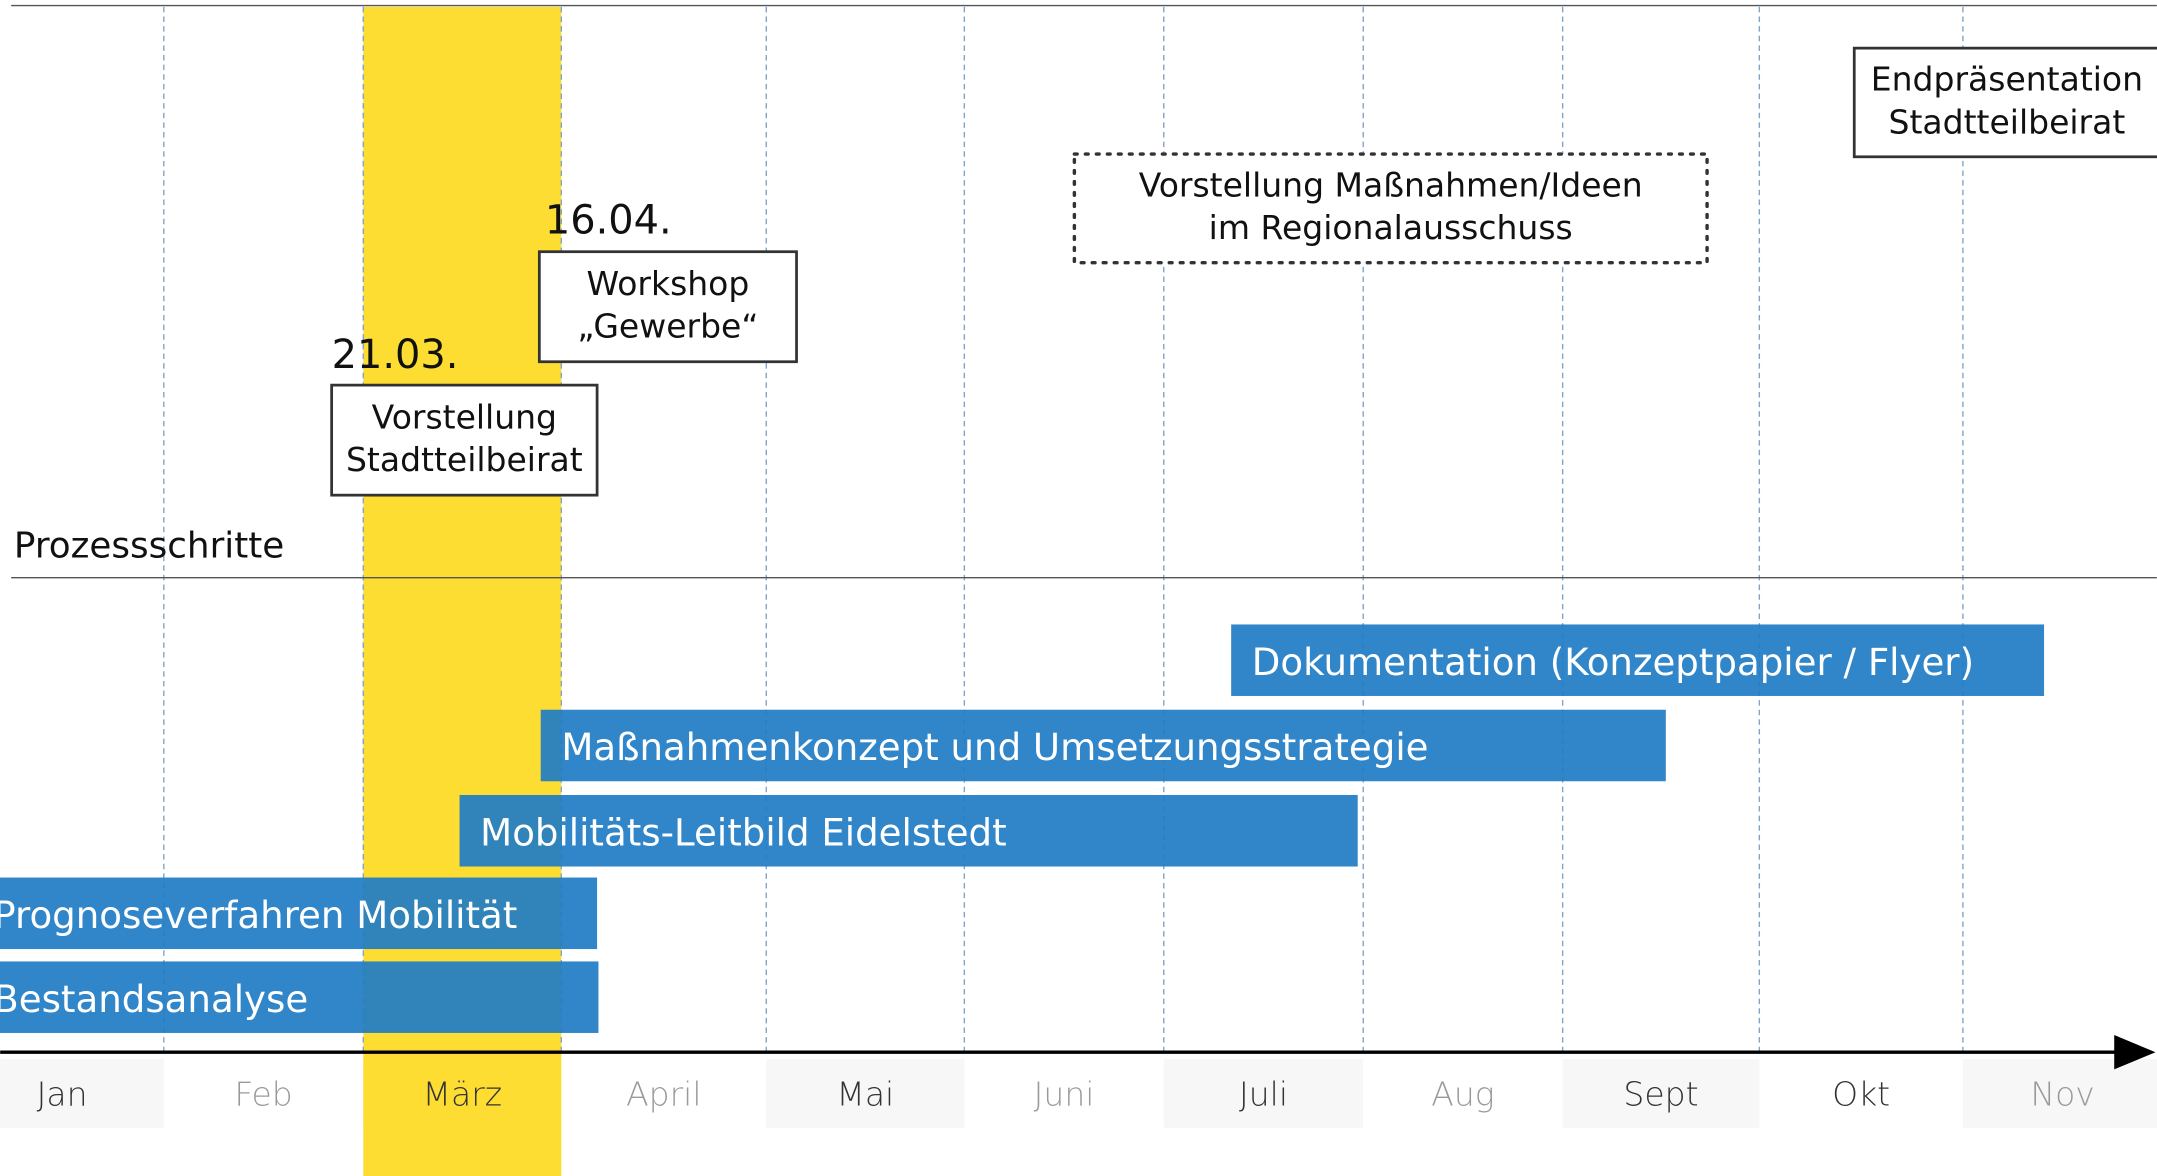  I want to click on month-label: Sept, so click(1660, 1094).